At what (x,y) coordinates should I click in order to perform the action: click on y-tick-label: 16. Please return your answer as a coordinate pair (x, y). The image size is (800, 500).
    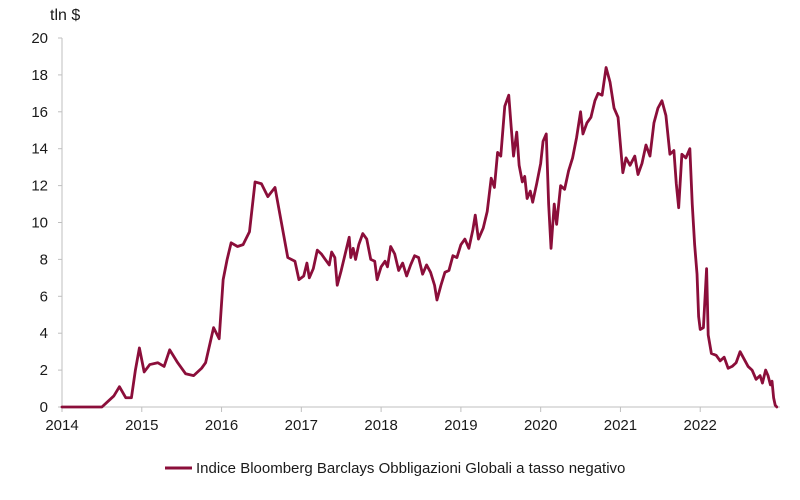
    Looking at the image, I should click on (39, 112).